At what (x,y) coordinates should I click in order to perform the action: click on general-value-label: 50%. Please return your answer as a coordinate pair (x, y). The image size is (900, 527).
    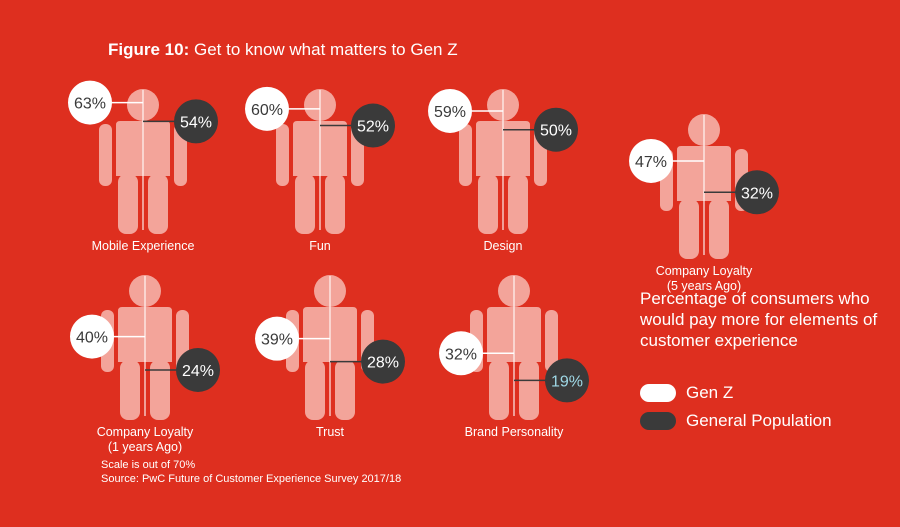
    Looking at the image, I should click on (556, 131).